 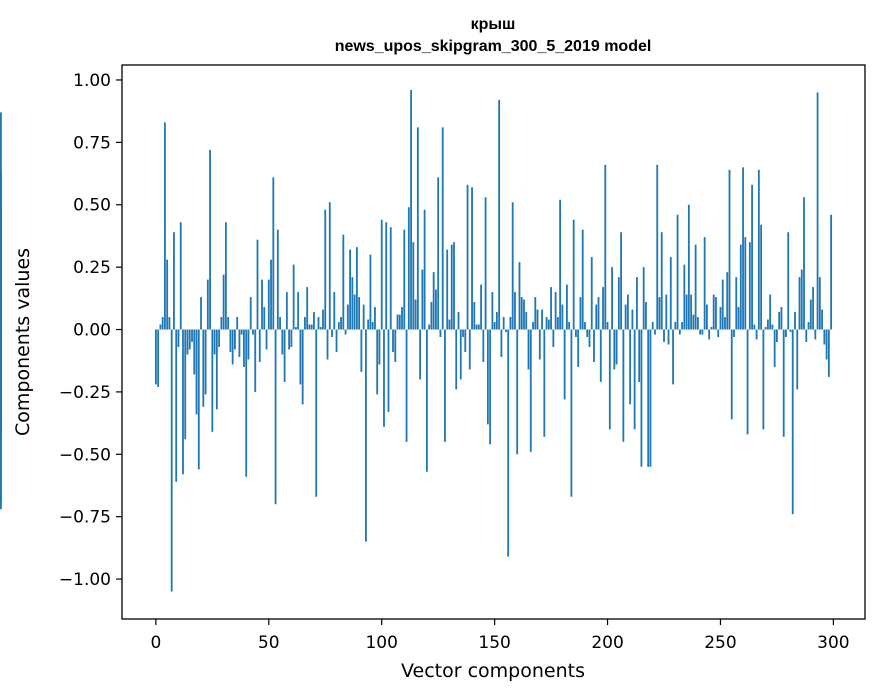 I want to click on y-tick-label: 0.50, so click(x=92, y=206).